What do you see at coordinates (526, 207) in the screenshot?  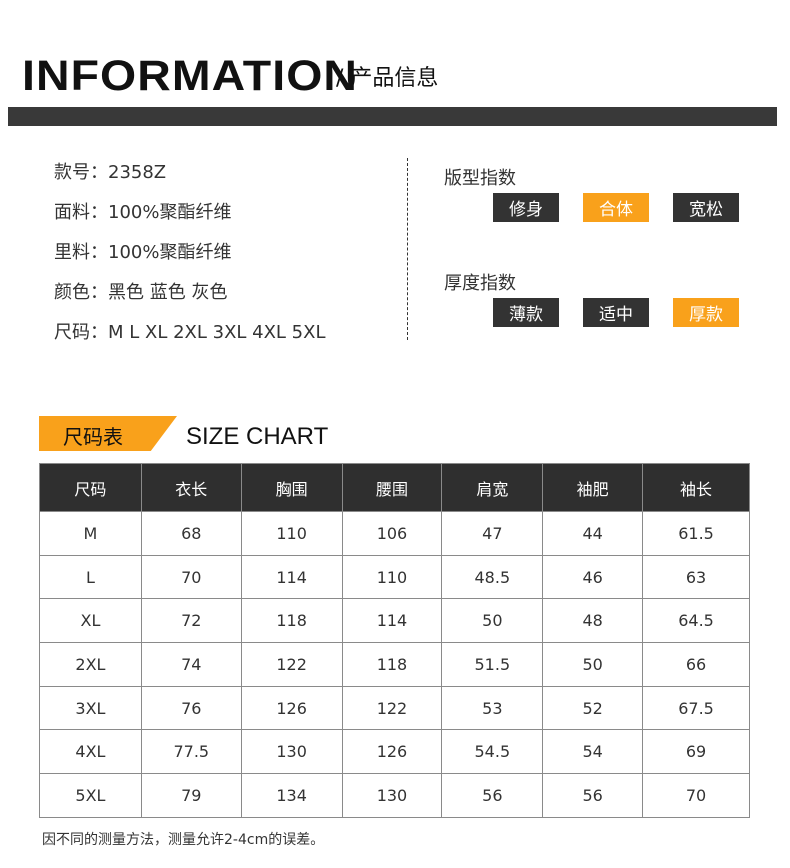 I see `index-option: 修身` at bounding box center [526, 207].